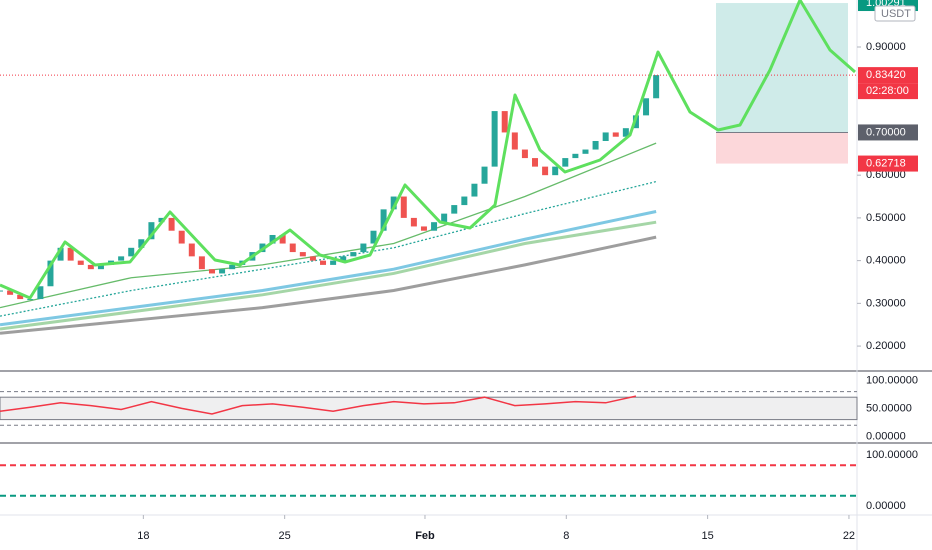 The image size is (932, 550). What do you see at coordinates (886, 218) in the screenshot?
I see `y-tick-label: 0.50000` at bounding box center [886, 218].